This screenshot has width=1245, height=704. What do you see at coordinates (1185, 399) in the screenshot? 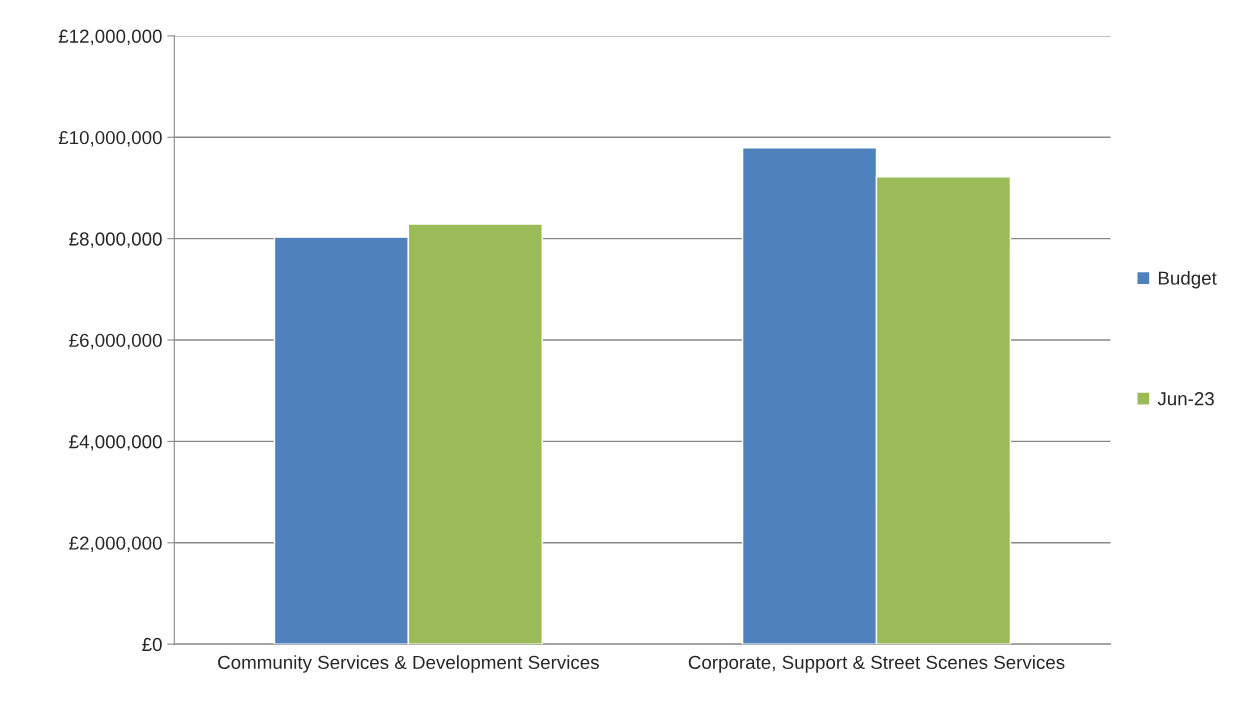
I see `legend-label: Jun-23` at bounding box center [1185, 399].